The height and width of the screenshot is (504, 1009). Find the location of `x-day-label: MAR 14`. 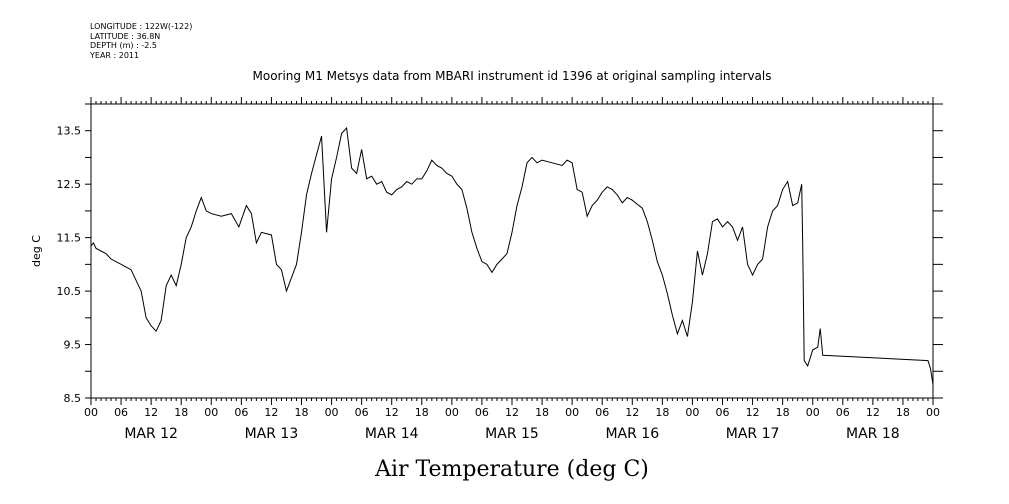

x-day-label: MAR 14 is located at coordinates (392, 434).